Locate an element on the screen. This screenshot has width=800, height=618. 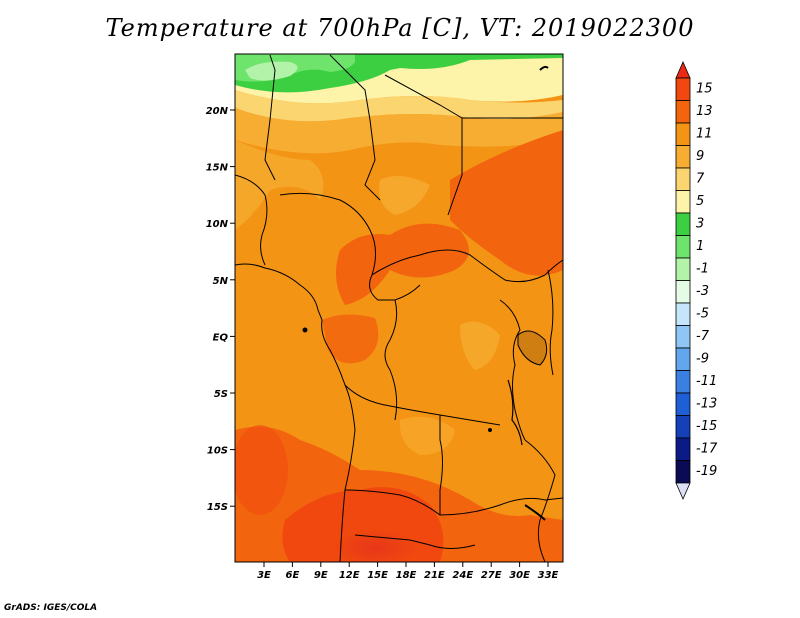
colorbar-label: -11 is located at coordinates (706, 381).